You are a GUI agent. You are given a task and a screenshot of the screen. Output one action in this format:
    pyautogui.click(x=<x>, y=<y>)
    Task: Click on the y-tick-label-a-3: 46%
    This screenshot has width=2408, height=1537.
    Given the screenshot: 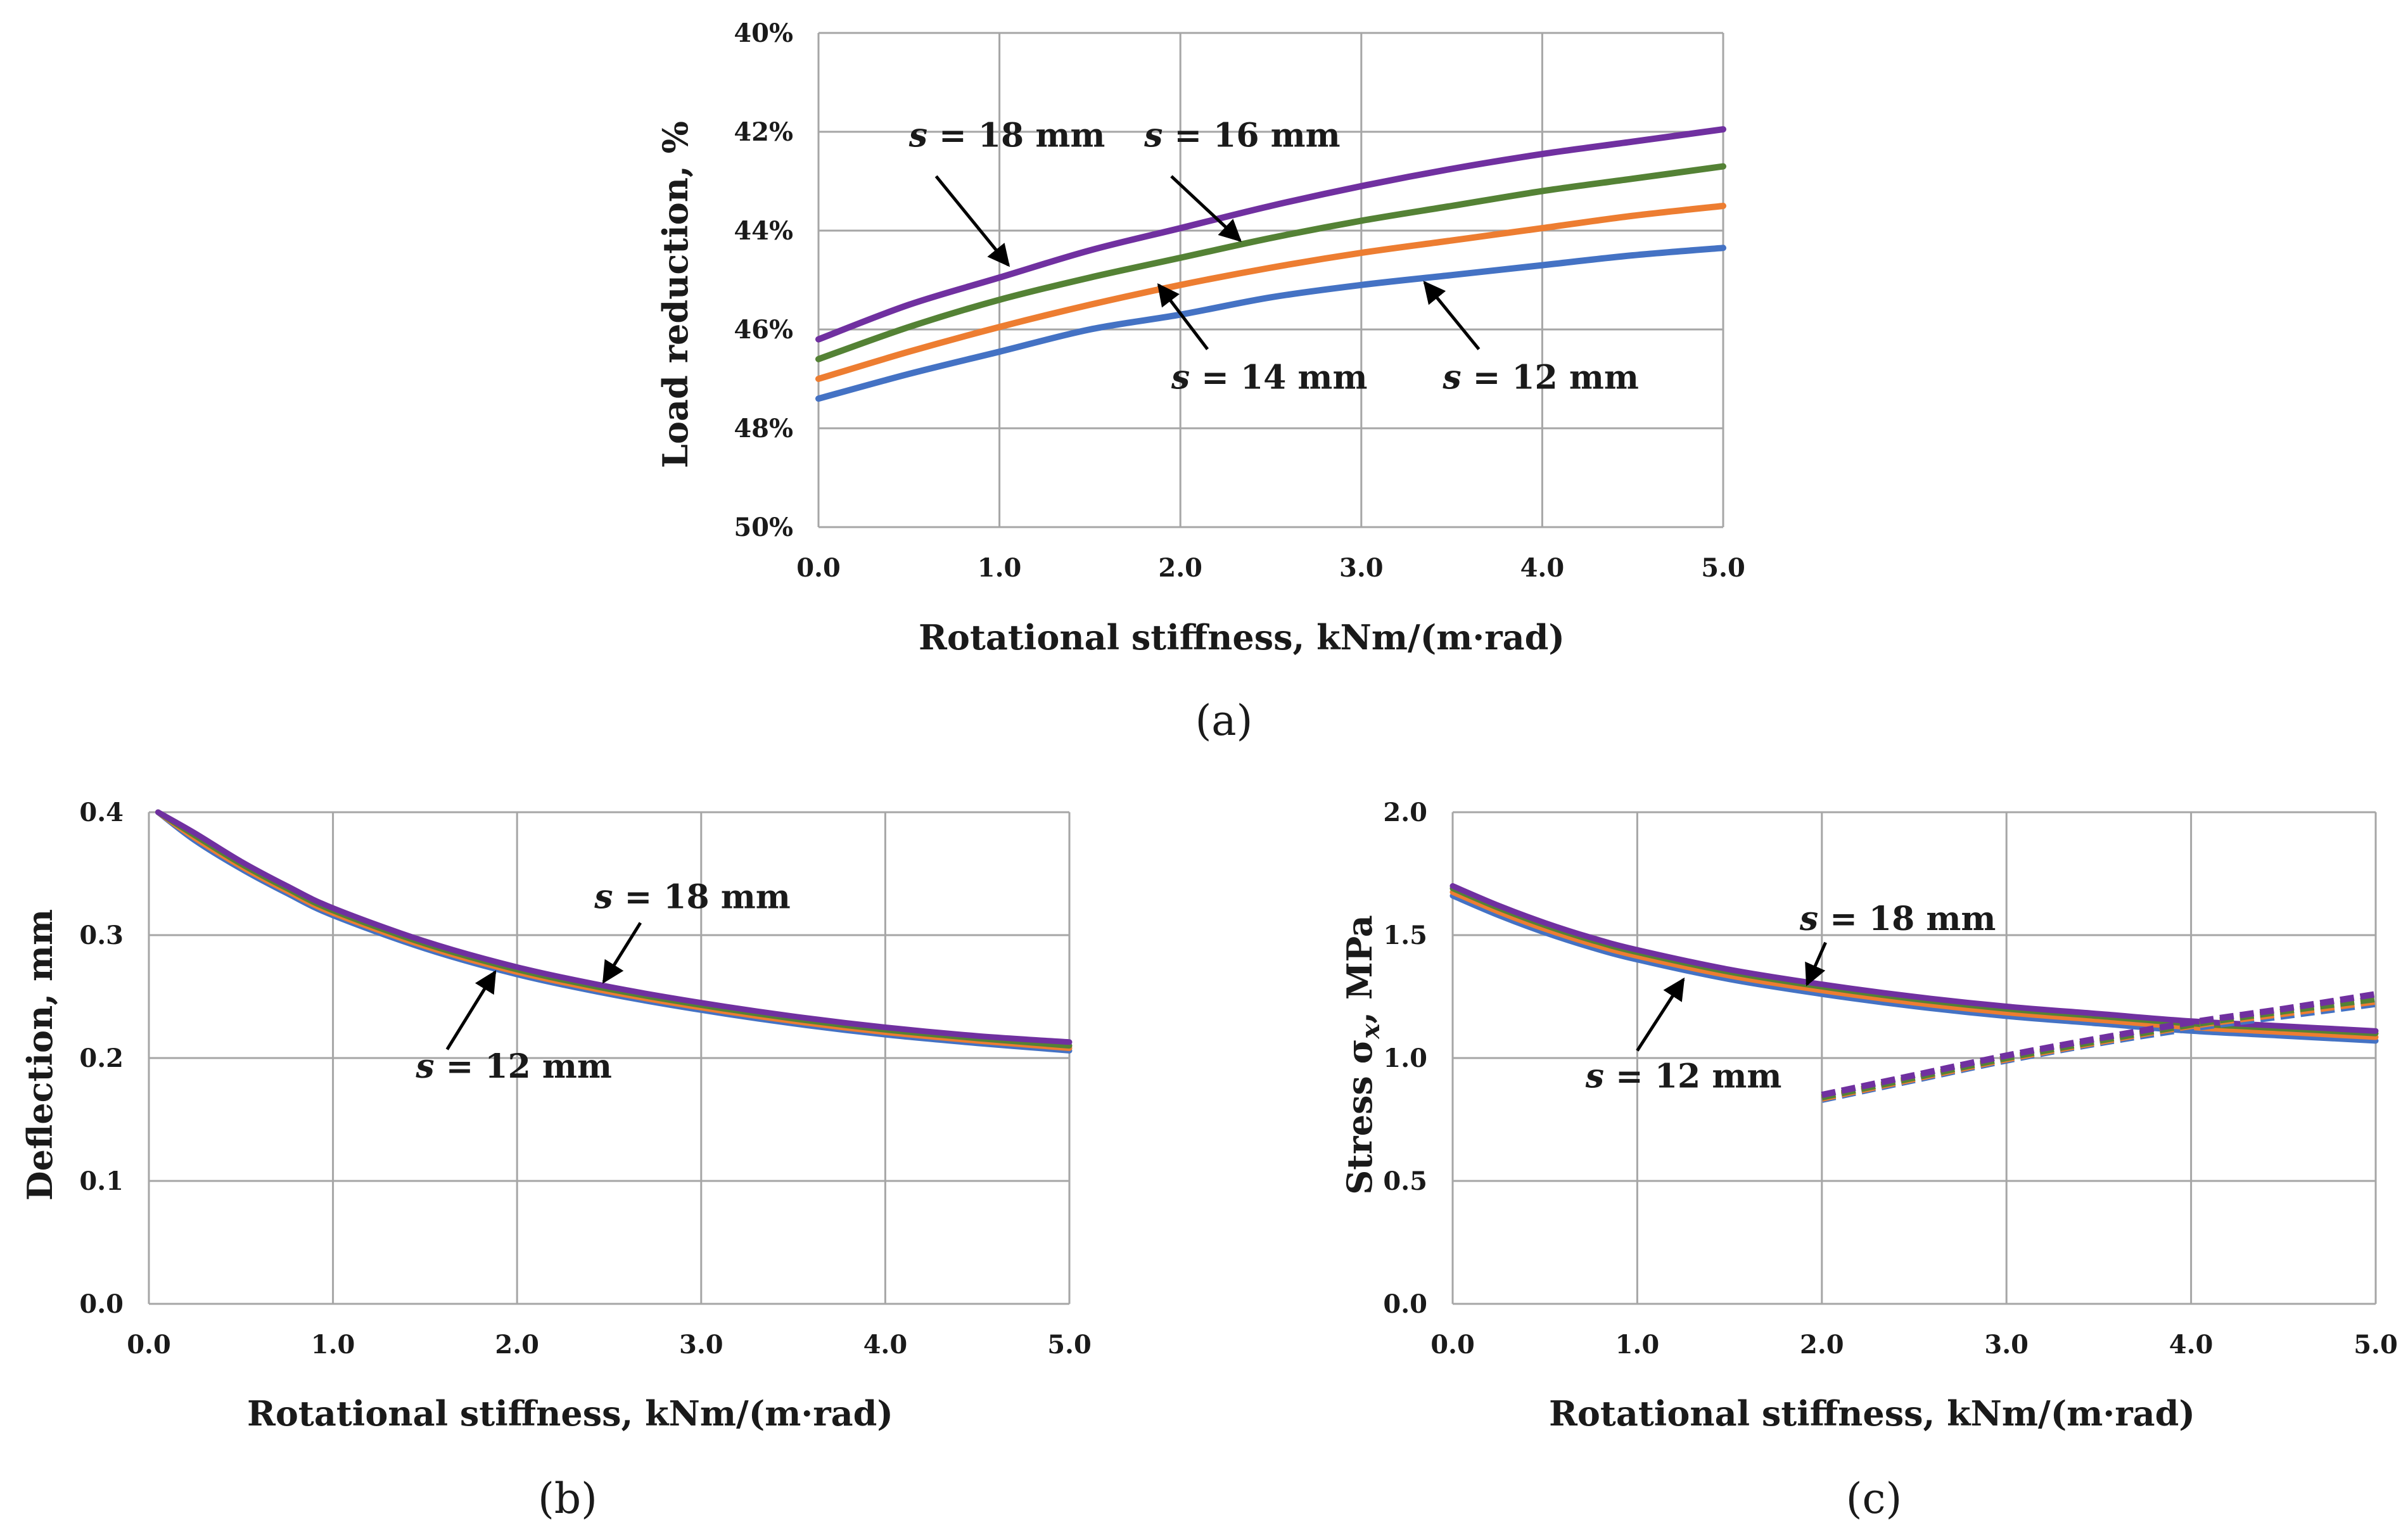 What is the action you would take?
    pyautogui.click(x=763, y=330)
    